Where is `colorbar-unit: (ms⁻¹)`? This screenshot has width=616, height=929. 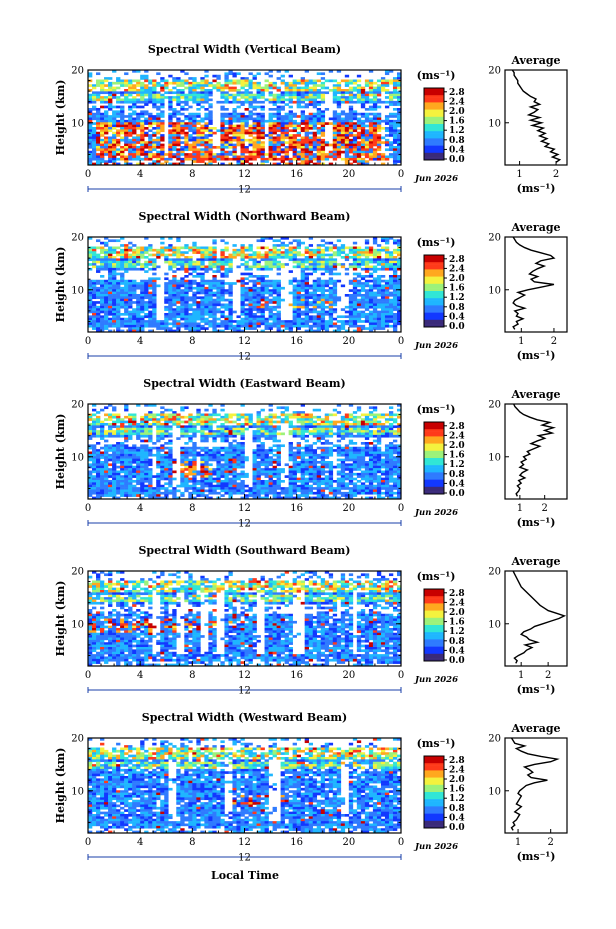
colorbar-unit: (ms⁻¹) is located at coordinates (436, 242).